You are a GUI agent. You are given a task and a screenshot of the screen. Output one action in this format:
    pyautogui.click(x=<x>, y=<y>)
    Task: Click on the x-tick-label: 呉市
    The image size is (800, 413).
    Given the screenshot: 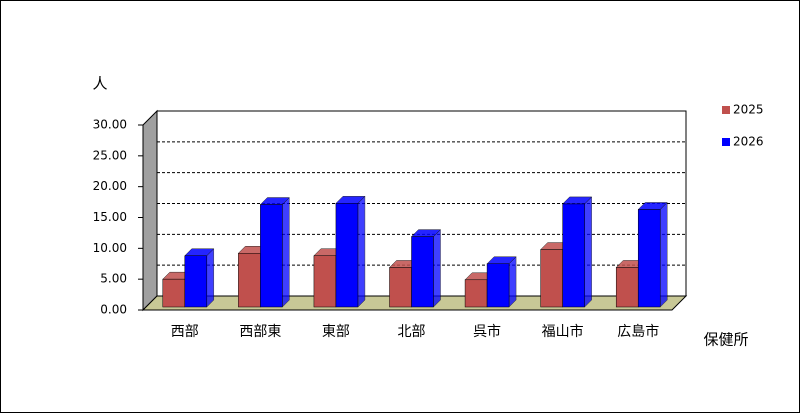 What is the action you would take?
    pyautogui.click(x=487, y=331)
    